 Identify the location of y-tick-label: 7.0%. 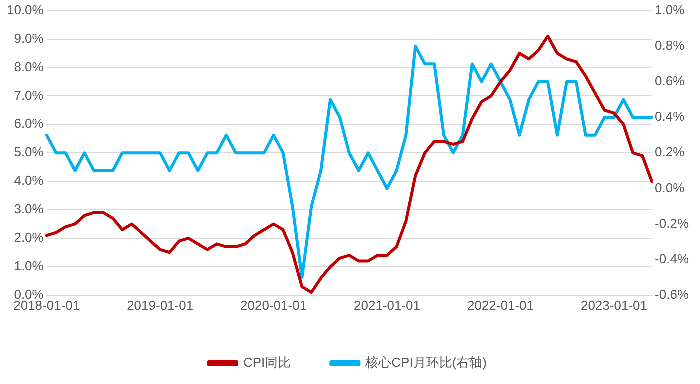
(29, 95).